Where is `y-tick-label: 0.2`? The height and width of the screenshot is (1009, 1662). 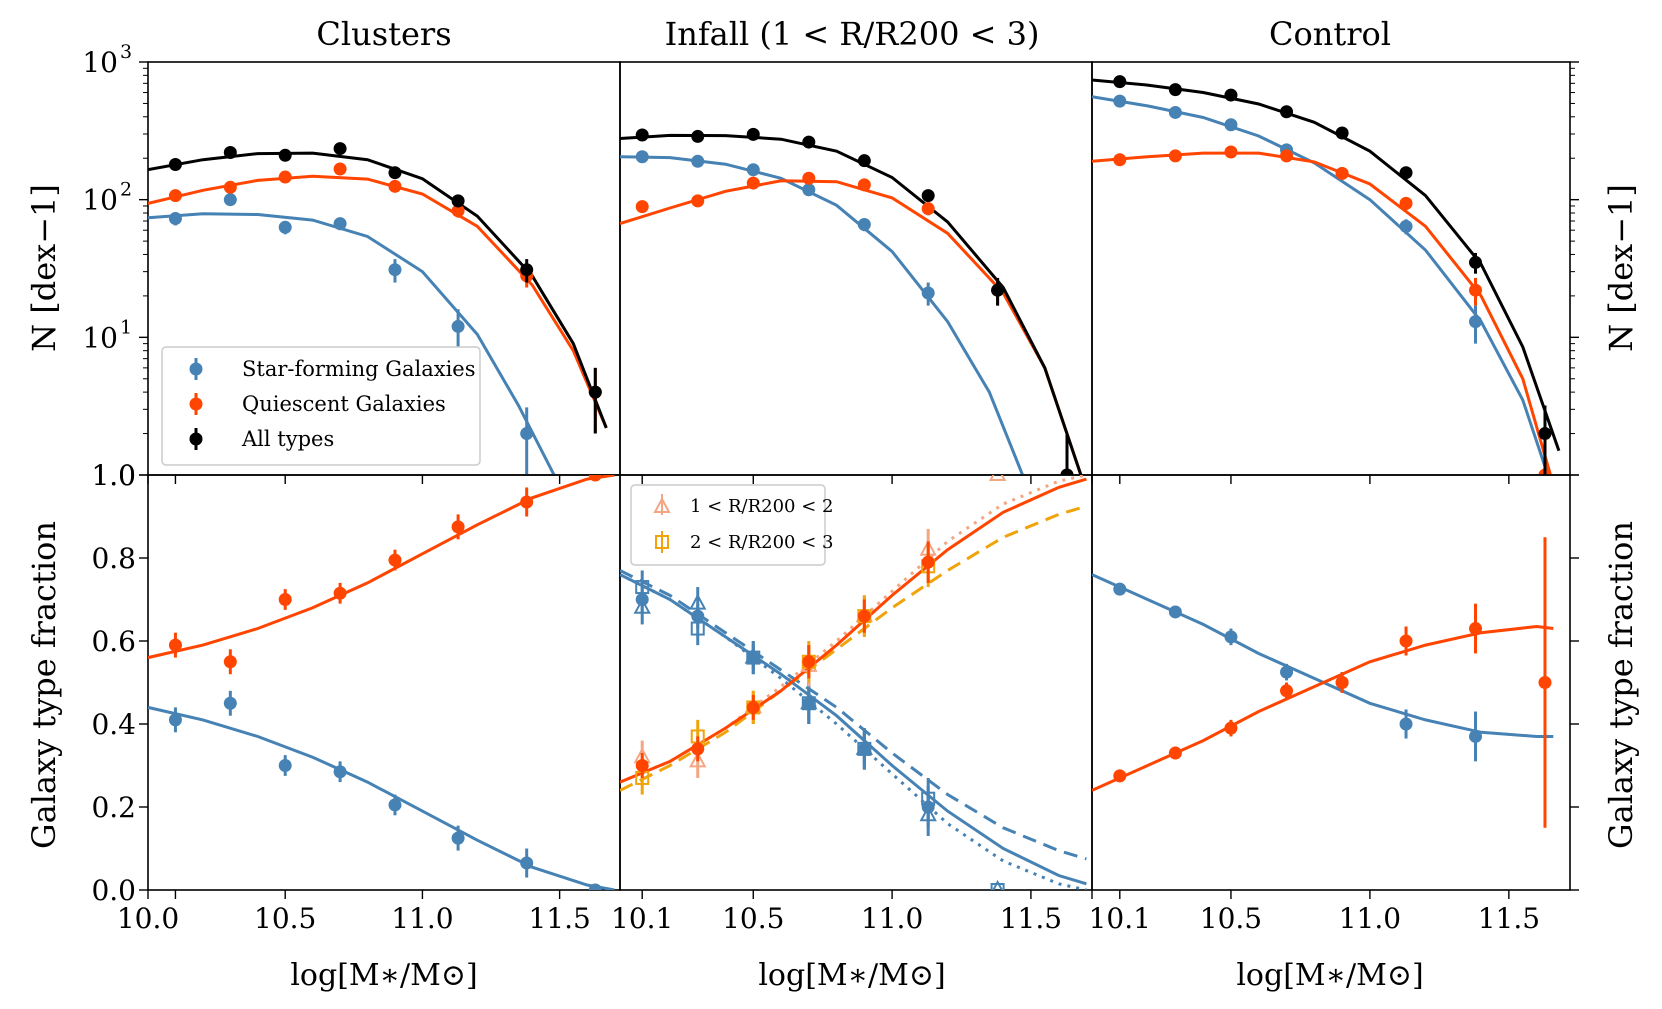
y-tick-label: 0.2 is located at coordinates (113, 807).